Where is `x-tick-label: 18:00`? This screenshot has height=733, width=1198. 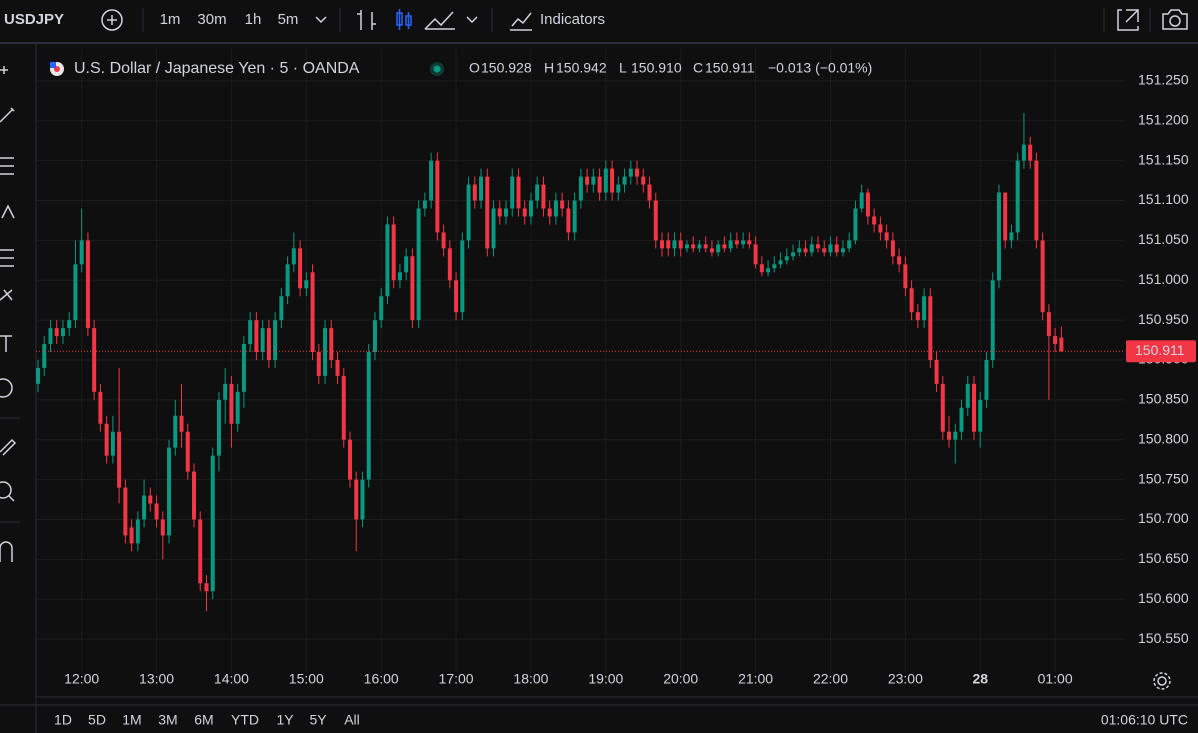 x-tick-label: 18:00 is located at coordinates (530, 679).